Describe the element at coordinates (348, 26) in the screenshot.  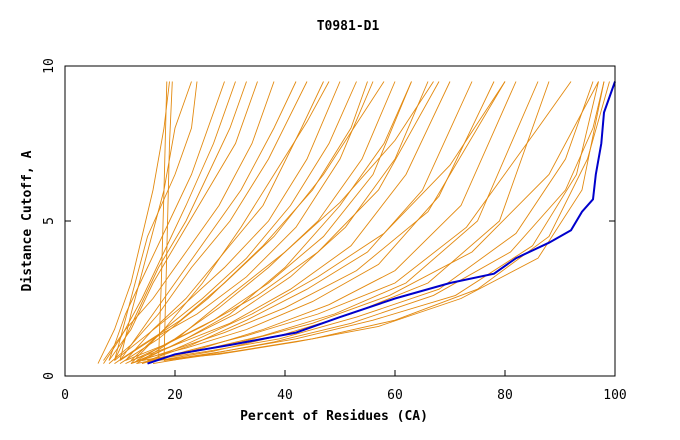
I see `chart-title: T0981-D1` at that location.